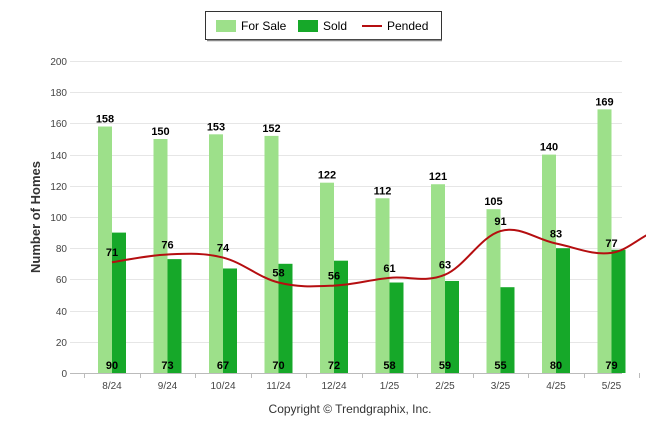 Image resolution: width=646 pixels, height=434 pixels. I want to click on label-for-sale-10-24: 153, so click(216, 127).